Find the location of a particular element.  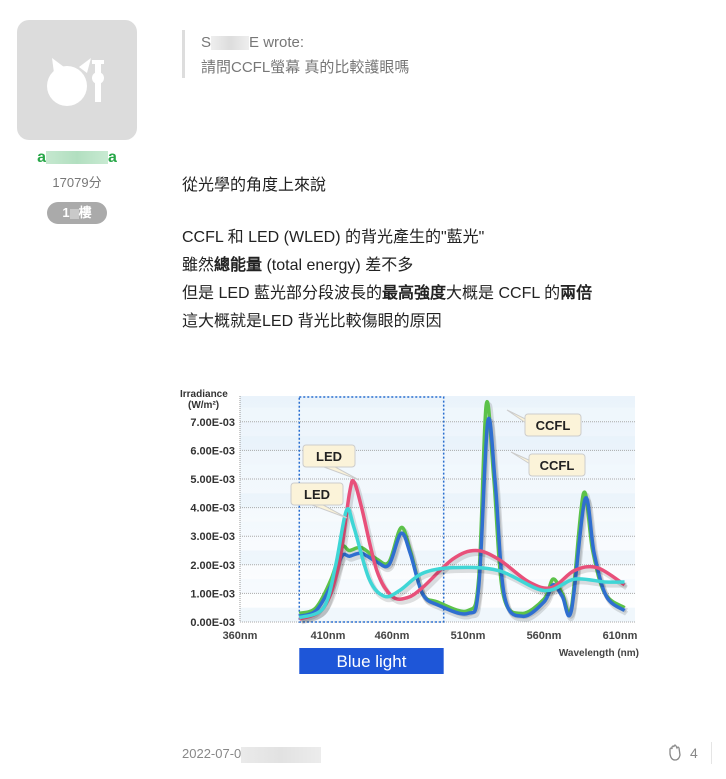

y-axis-label: Irradiance is located at coordinates (204, 394).